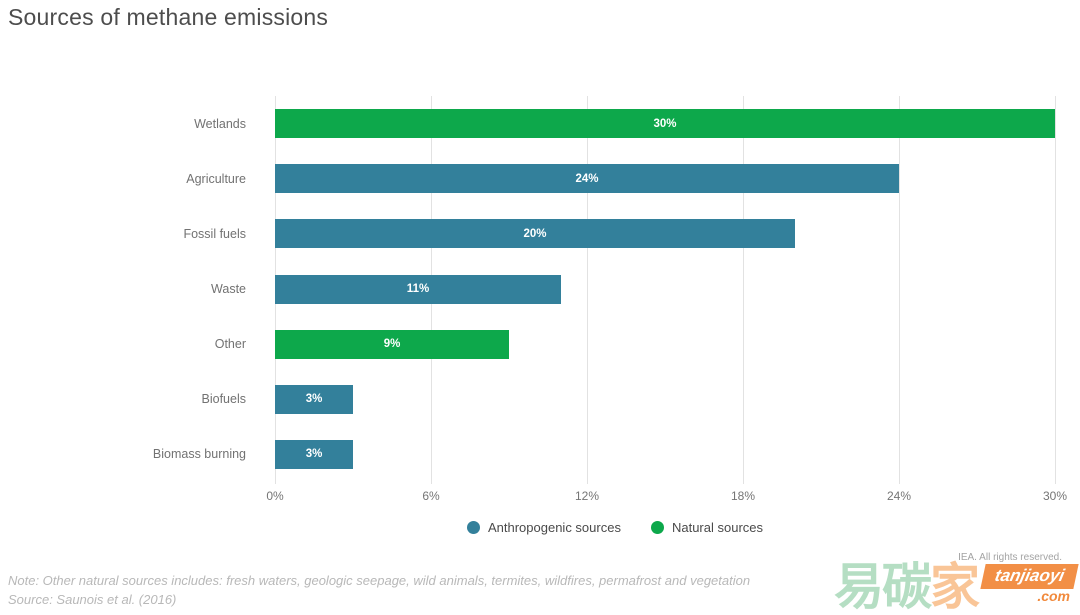 This screenshot has width=1080, height=615. Describe the element at coordinates (92, 599) in the screenshot. I see `chart-source: Source: Saunois et al. (2016)` at that location.